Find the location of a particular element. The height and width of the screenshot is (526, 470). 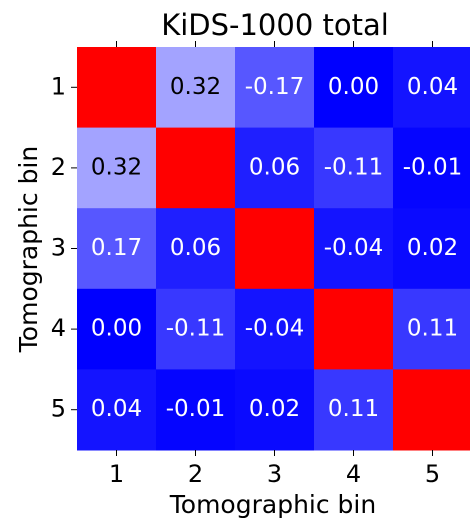

x-tick-label: 2 is located at coordinates (195, 474).